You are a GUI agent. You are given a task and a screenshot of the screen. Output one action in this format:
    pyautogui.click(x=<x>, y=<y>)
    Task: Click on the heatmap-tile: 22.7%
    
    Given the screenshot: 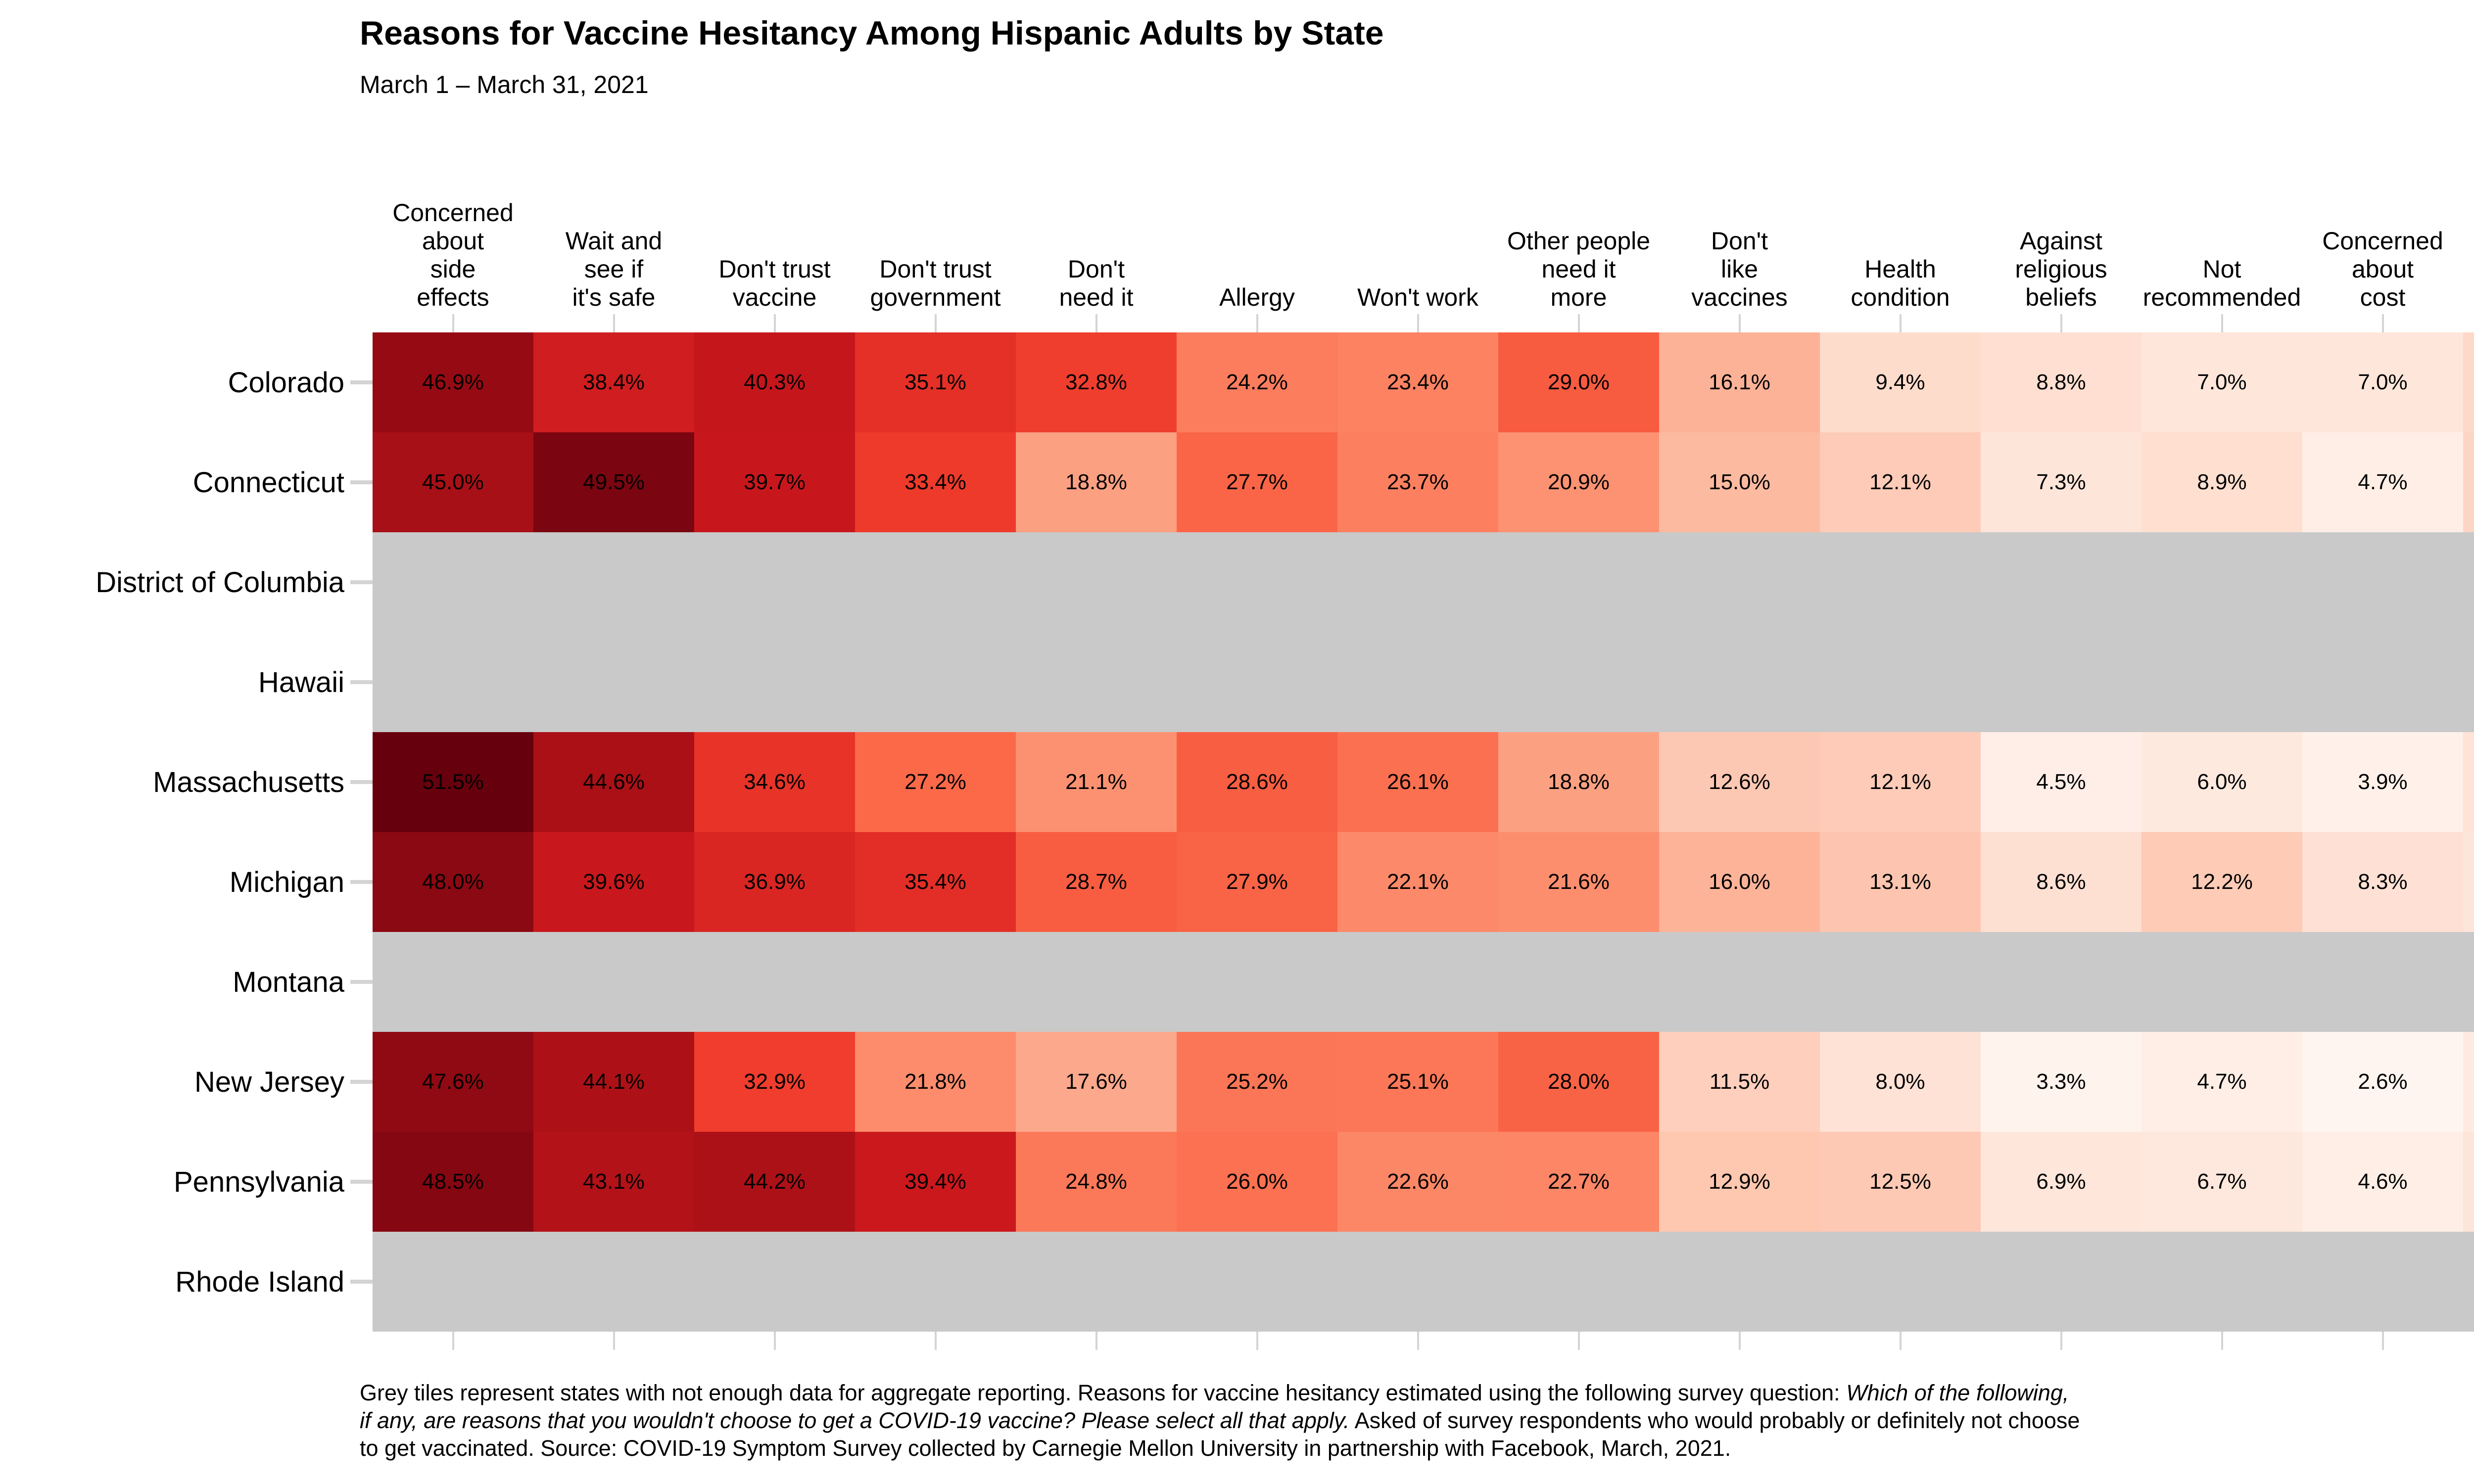 What is the action you would take?
    pyautogui.click(x=1578, y=1182)
    